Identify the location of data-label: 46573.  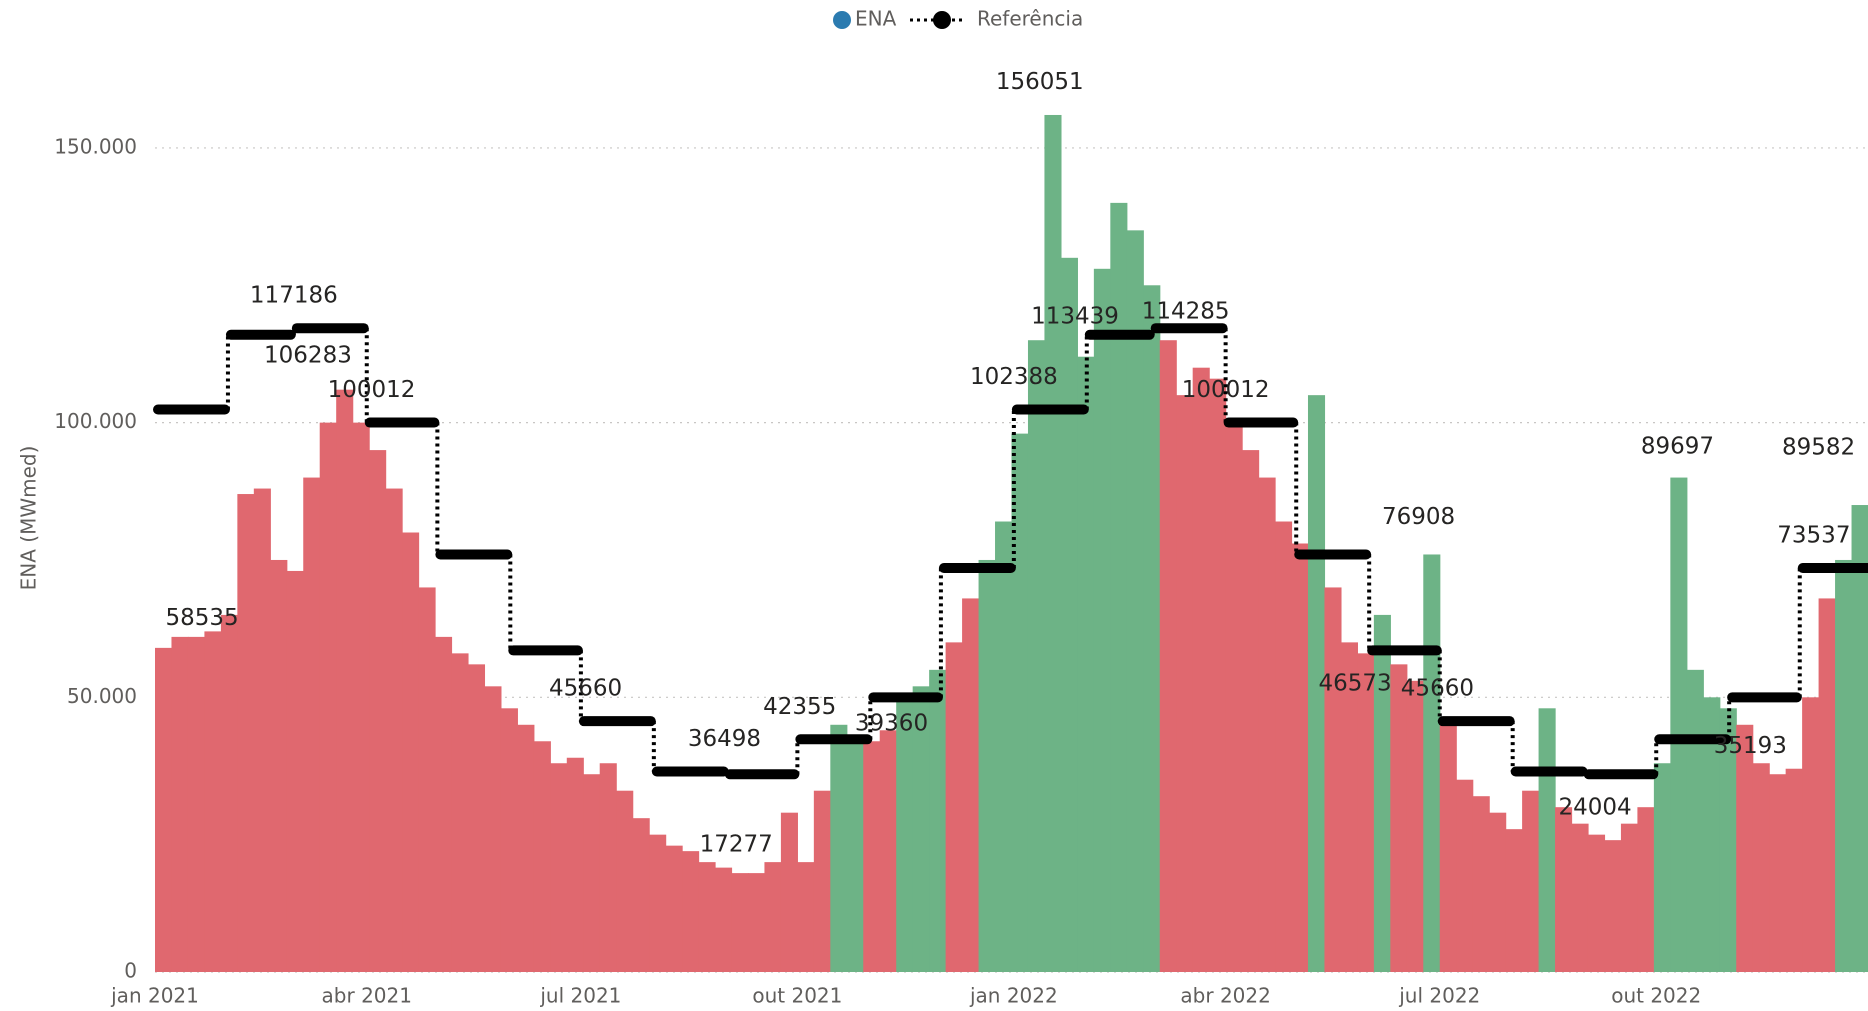
(1354, 684).